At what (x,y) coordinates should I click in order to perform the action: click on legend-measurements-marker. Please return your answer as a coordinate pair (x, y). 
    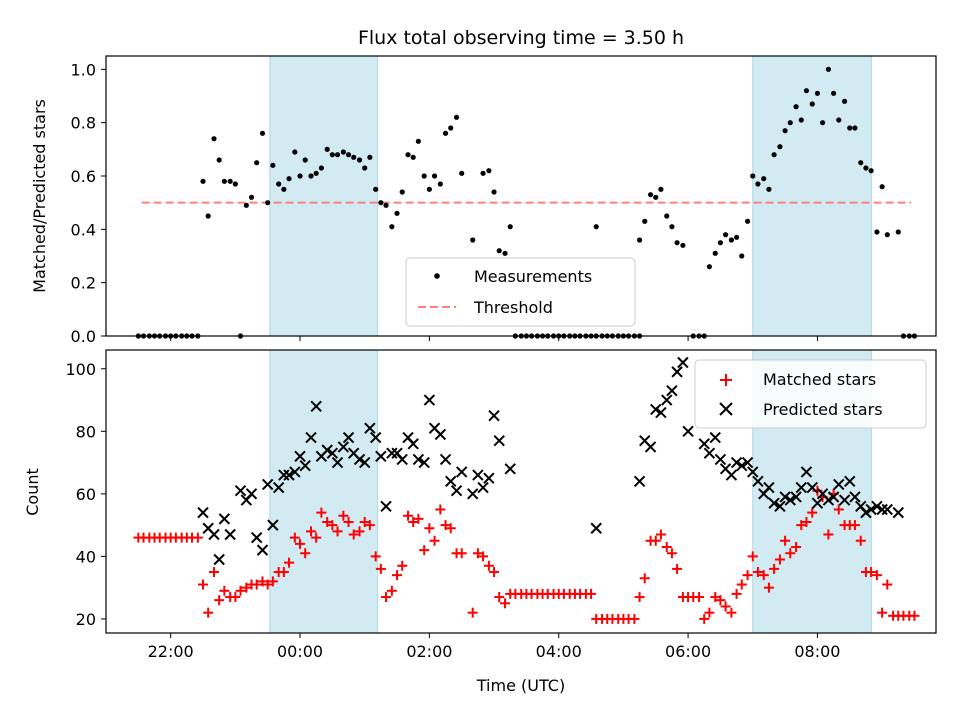
    Looking at the image, I should click on (437, 276).